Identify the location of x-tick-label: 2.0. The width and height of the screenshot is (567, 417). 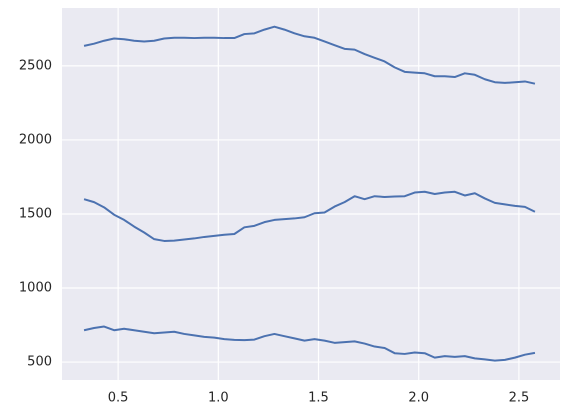
(418, 398).